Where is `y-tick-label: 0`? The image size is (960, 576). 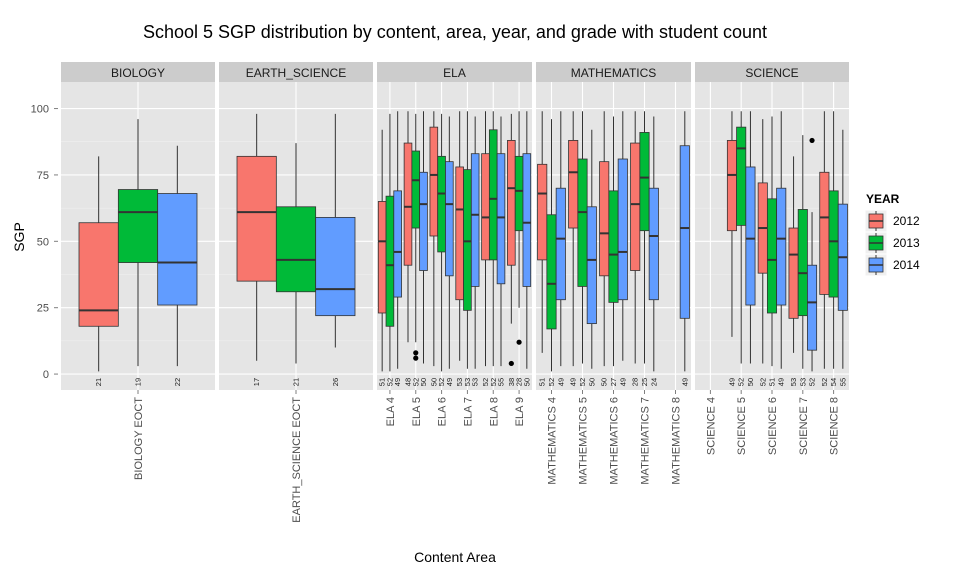 y-tick-label: 0 is located at coordinates (46, 375).